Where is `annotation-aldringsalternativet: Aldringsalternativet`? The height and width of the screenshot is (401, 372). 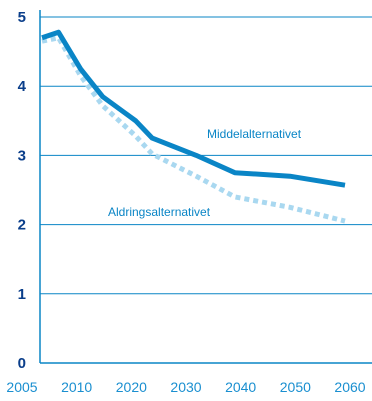
annotation-aldringsalternativet: Aldringsalternativet is located at coordinates (159, 212).